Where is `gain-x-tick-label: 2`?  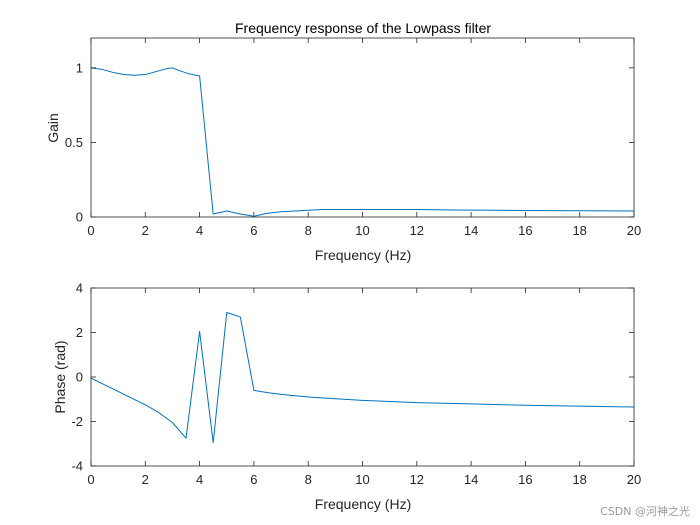 gain-x-tick-label: 2 is located at coordinates (145, 230).